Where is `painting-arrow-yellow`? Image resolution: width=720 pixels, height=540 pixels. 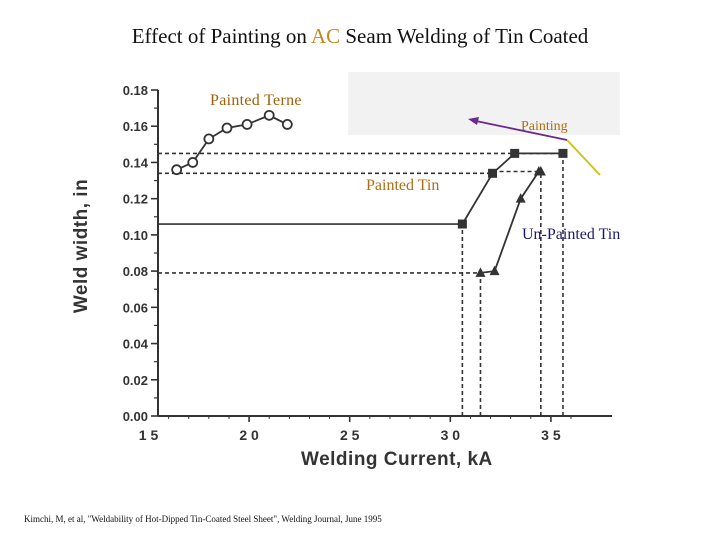 painting-arrow-yellow is located at coordinates (583, 157).